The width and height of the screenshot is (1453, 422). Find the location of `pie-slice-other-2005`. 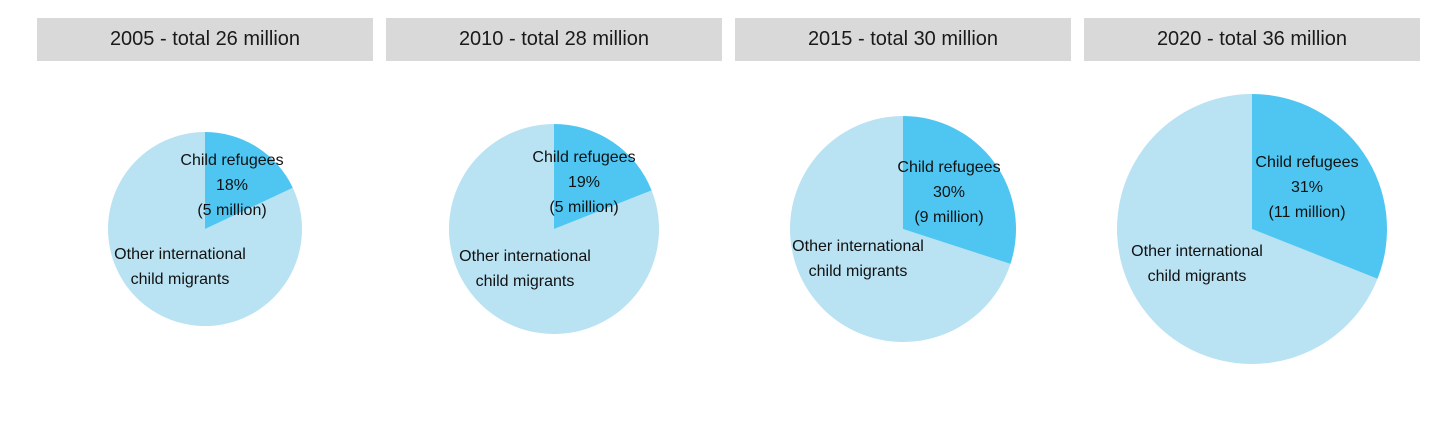

pie-slice-other-2005 is located at coordinates (204, 229).